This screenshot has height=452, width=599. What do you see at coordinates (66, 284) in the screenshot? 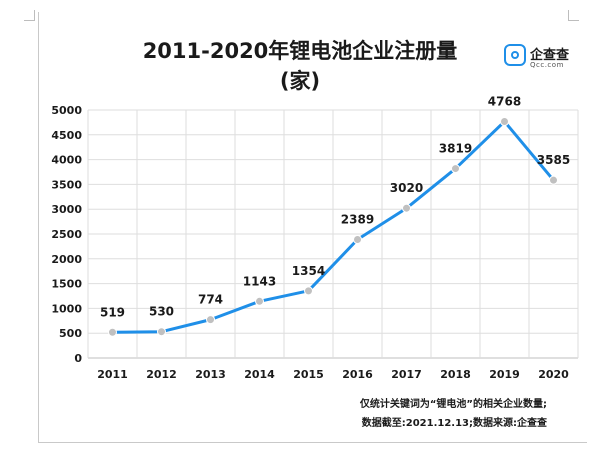
I see `y-tick-label: 1500` at bounding box center [66, 284].